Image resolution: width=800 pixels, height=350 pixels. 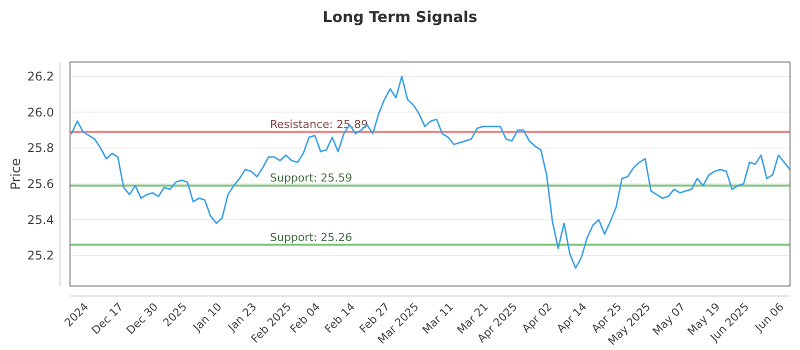 I want to click on chart-title: Long Term Signals, so click(x=400, y=17).